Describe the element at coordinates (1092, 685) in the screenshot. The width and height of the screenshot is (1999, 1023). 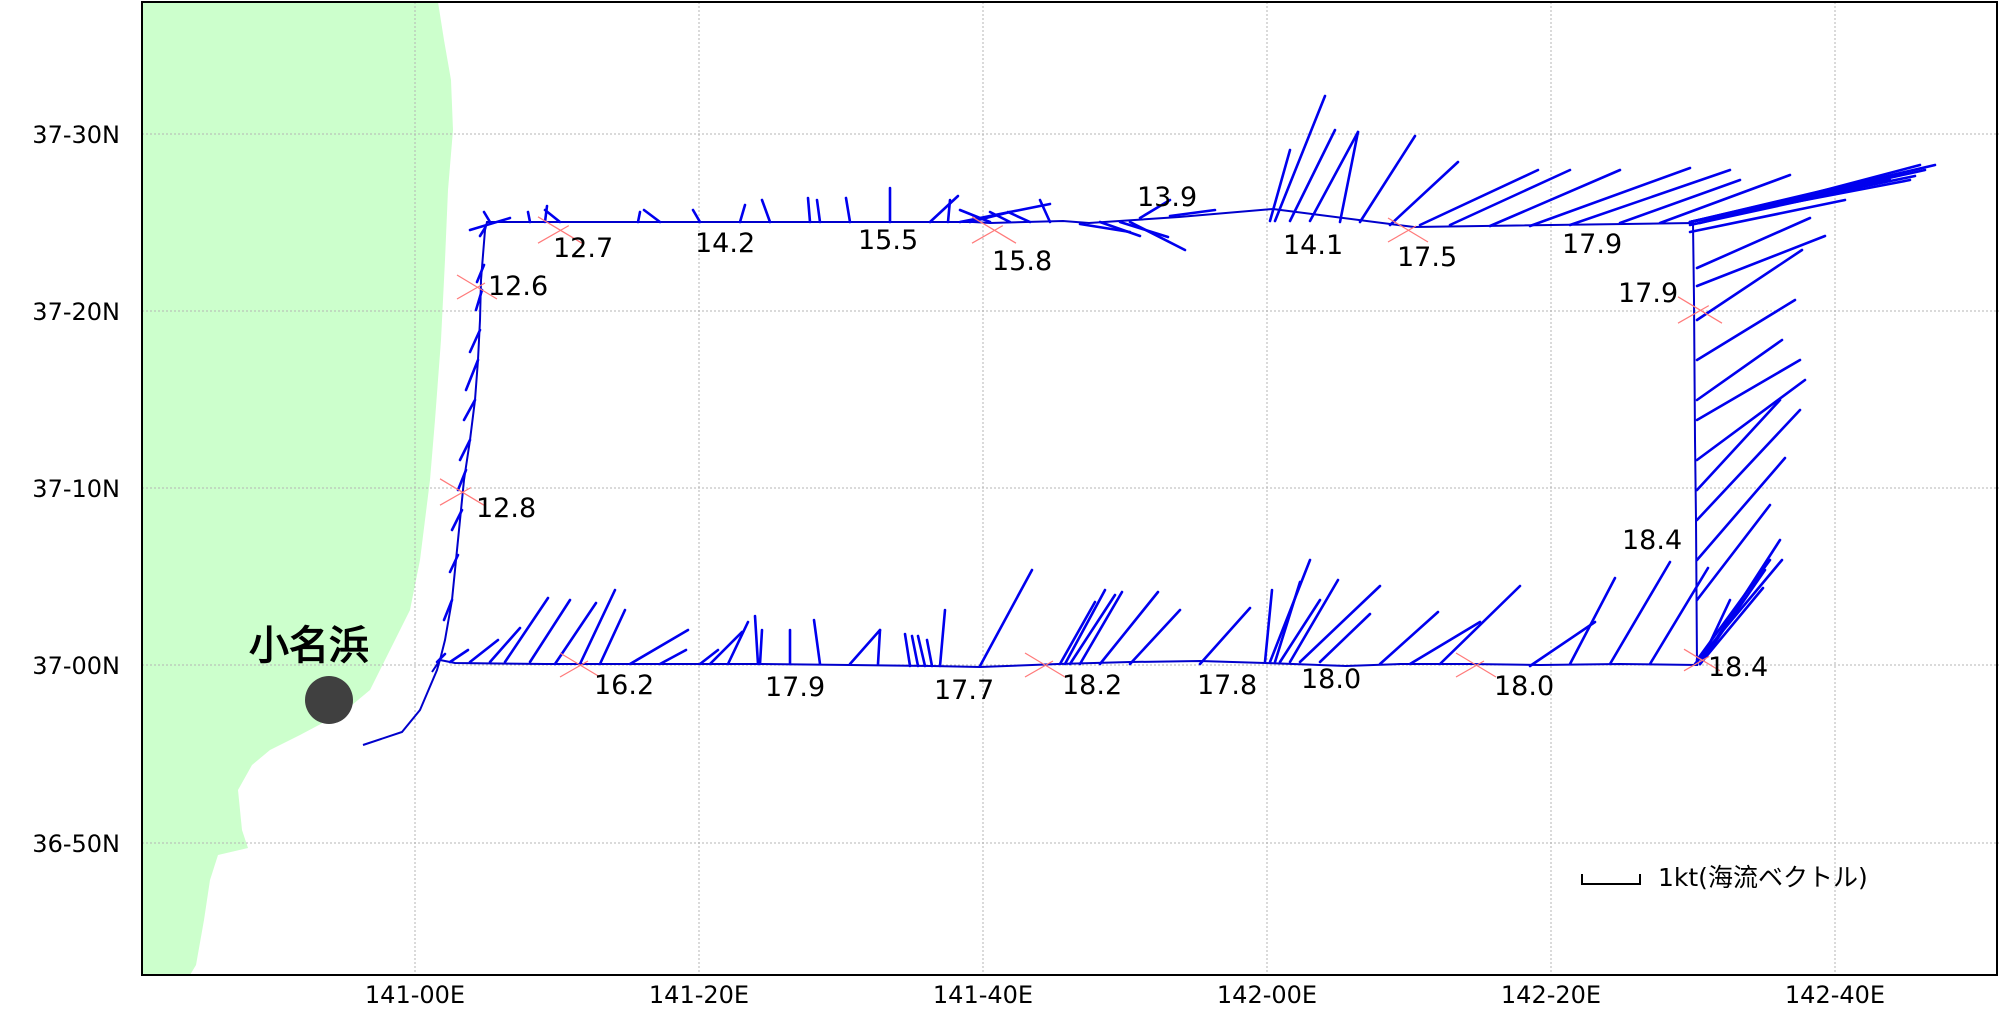
I see `temp-label: 18.2` at that location.